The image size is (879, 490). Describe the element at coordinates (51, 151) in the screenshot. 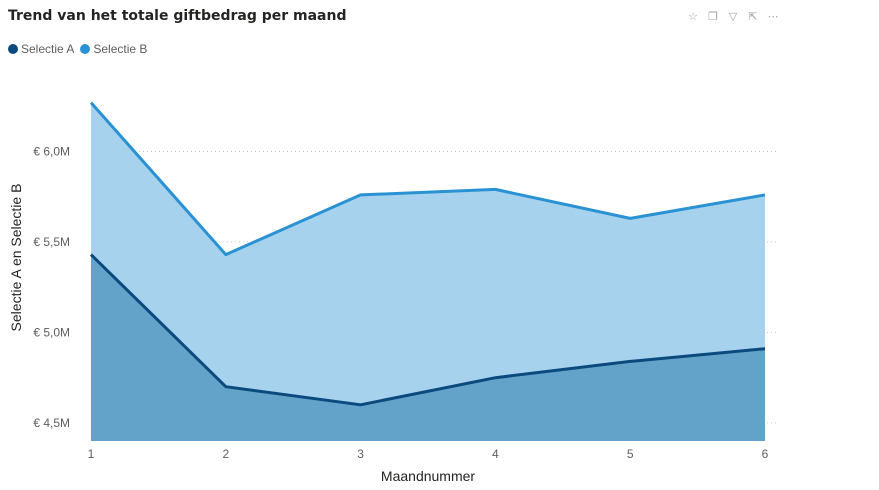

I see `y-tick-label-3: € 6,0M` at that location.